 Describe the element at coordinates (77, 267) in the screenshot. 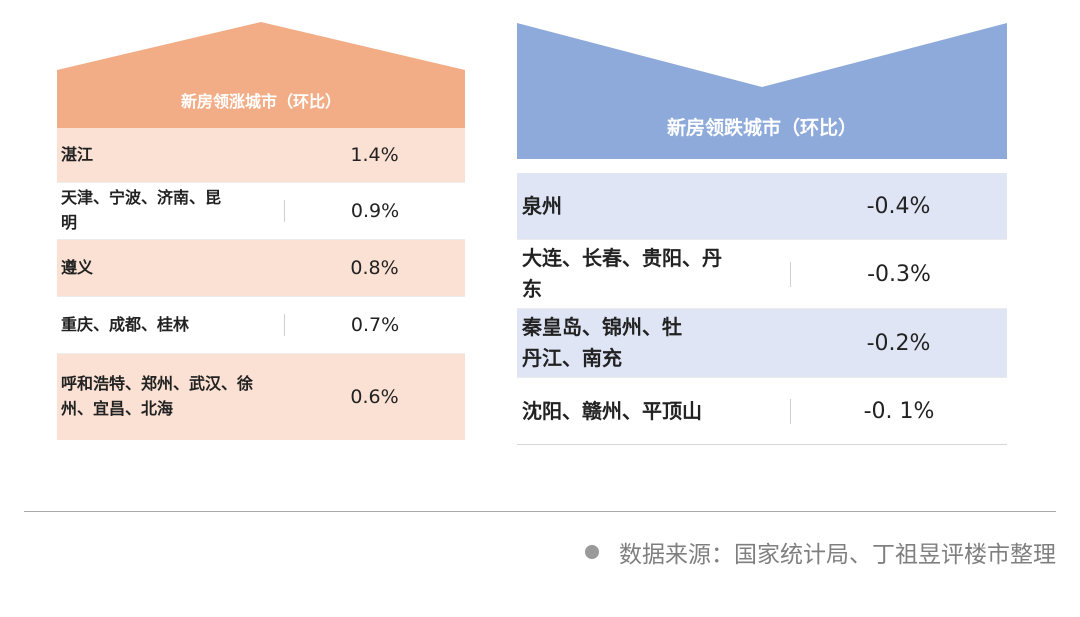

I see `city-names: 遵义` at that location.